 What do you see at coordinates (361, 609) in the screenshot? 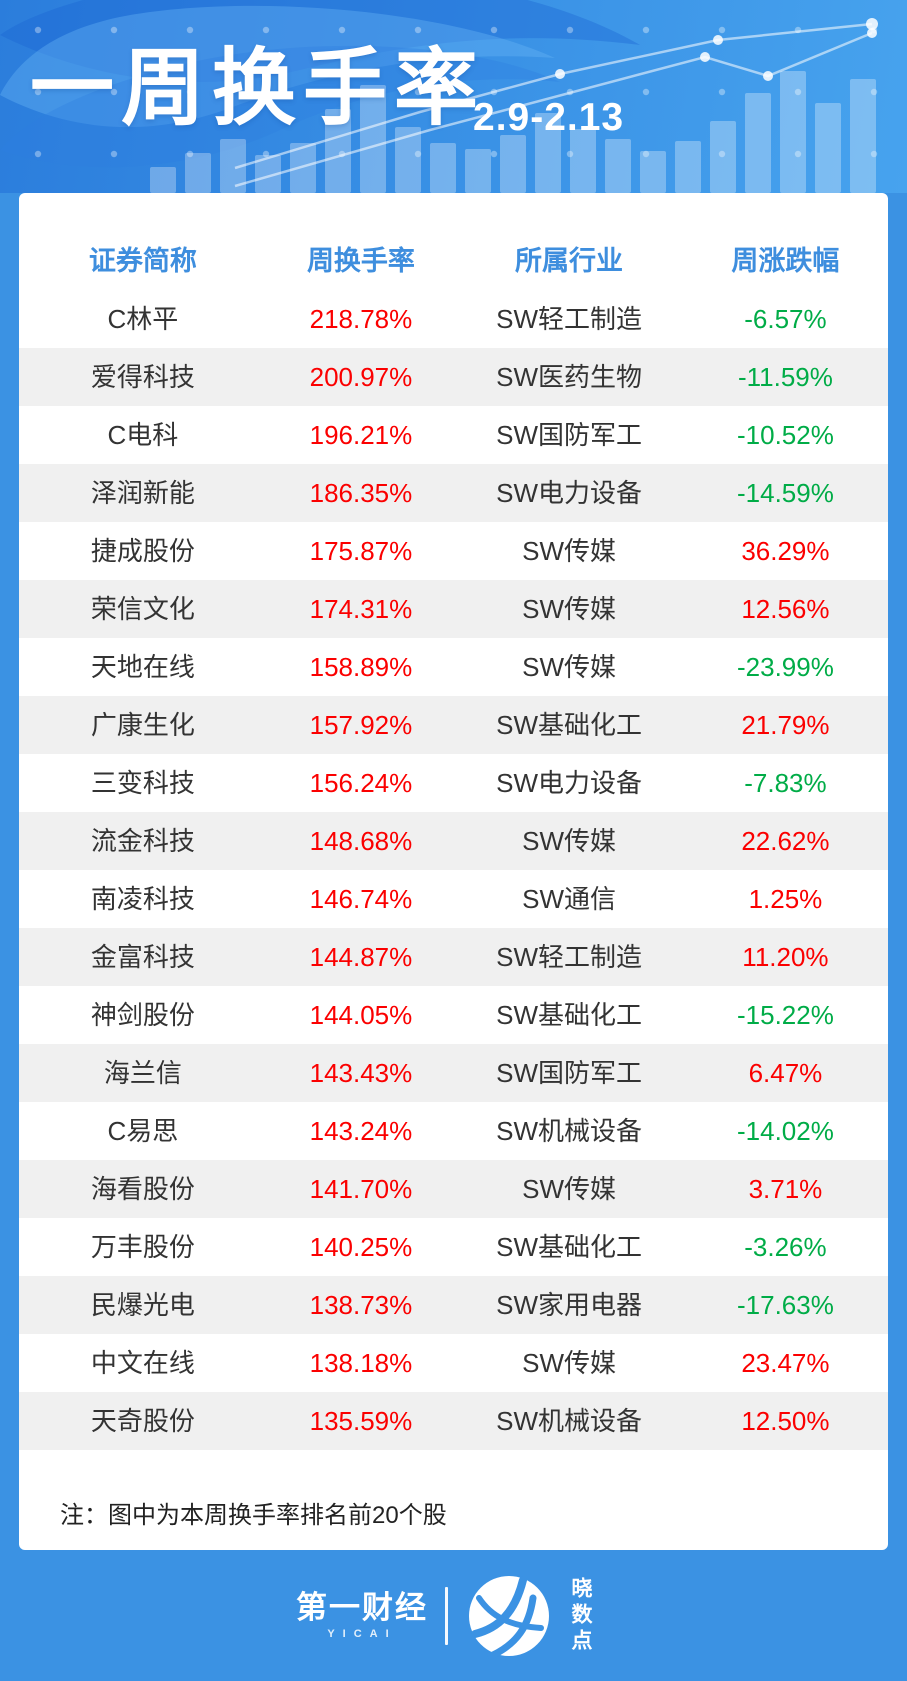
I see `turnover-value: 174.31%` at bounding box center [361, 609].